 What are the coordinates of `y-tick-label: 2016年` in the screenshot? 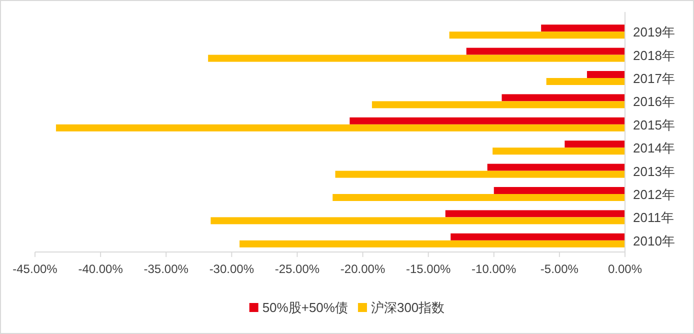 It's located at (654, 102).